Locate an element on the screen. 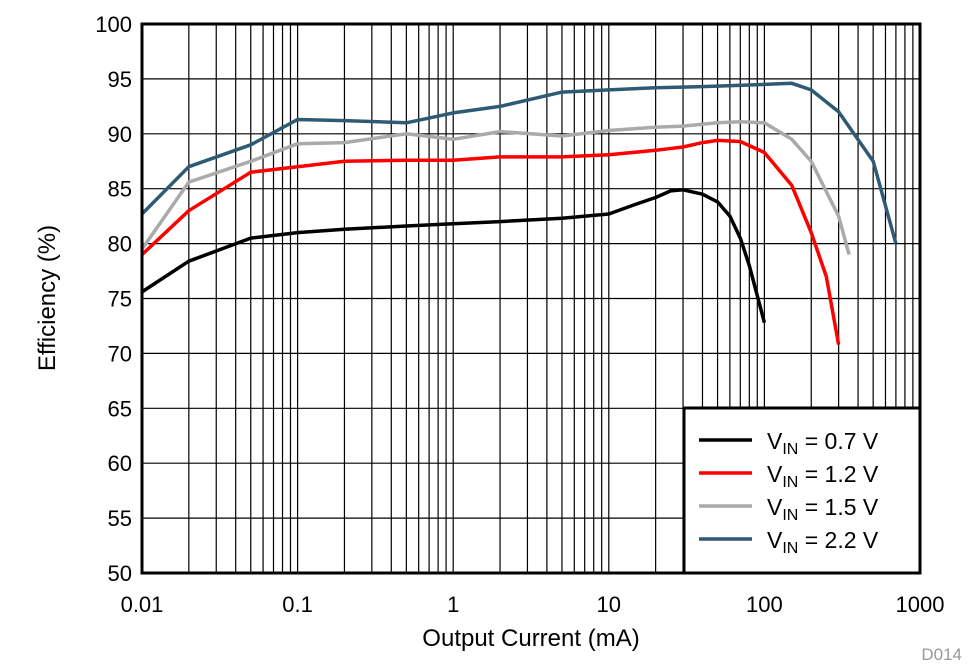  y-tick-labels: 50 55 60 65 70 75 80 85 90 95 100 is located at coordinates (113, 299).